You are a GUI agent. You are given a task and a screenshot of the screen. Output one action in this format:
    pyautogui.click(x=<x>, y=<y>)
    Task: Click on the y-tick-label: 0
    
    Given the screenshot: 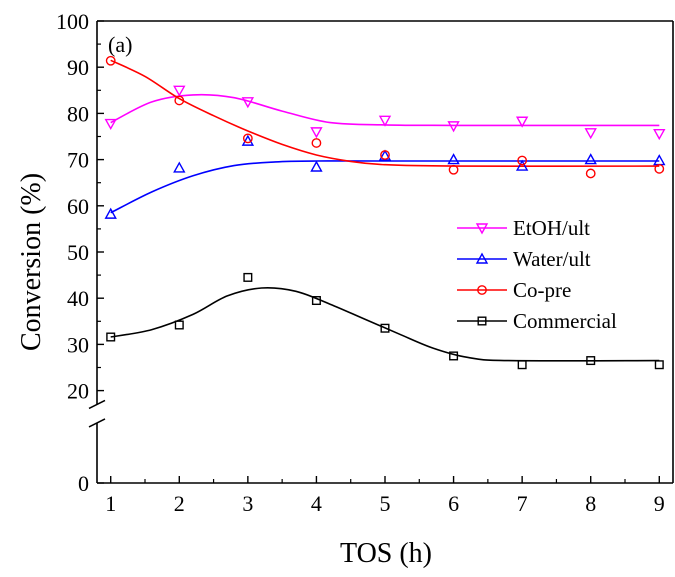 What is the action you would take?
    pyautogui.click(x=83, y=483)
    